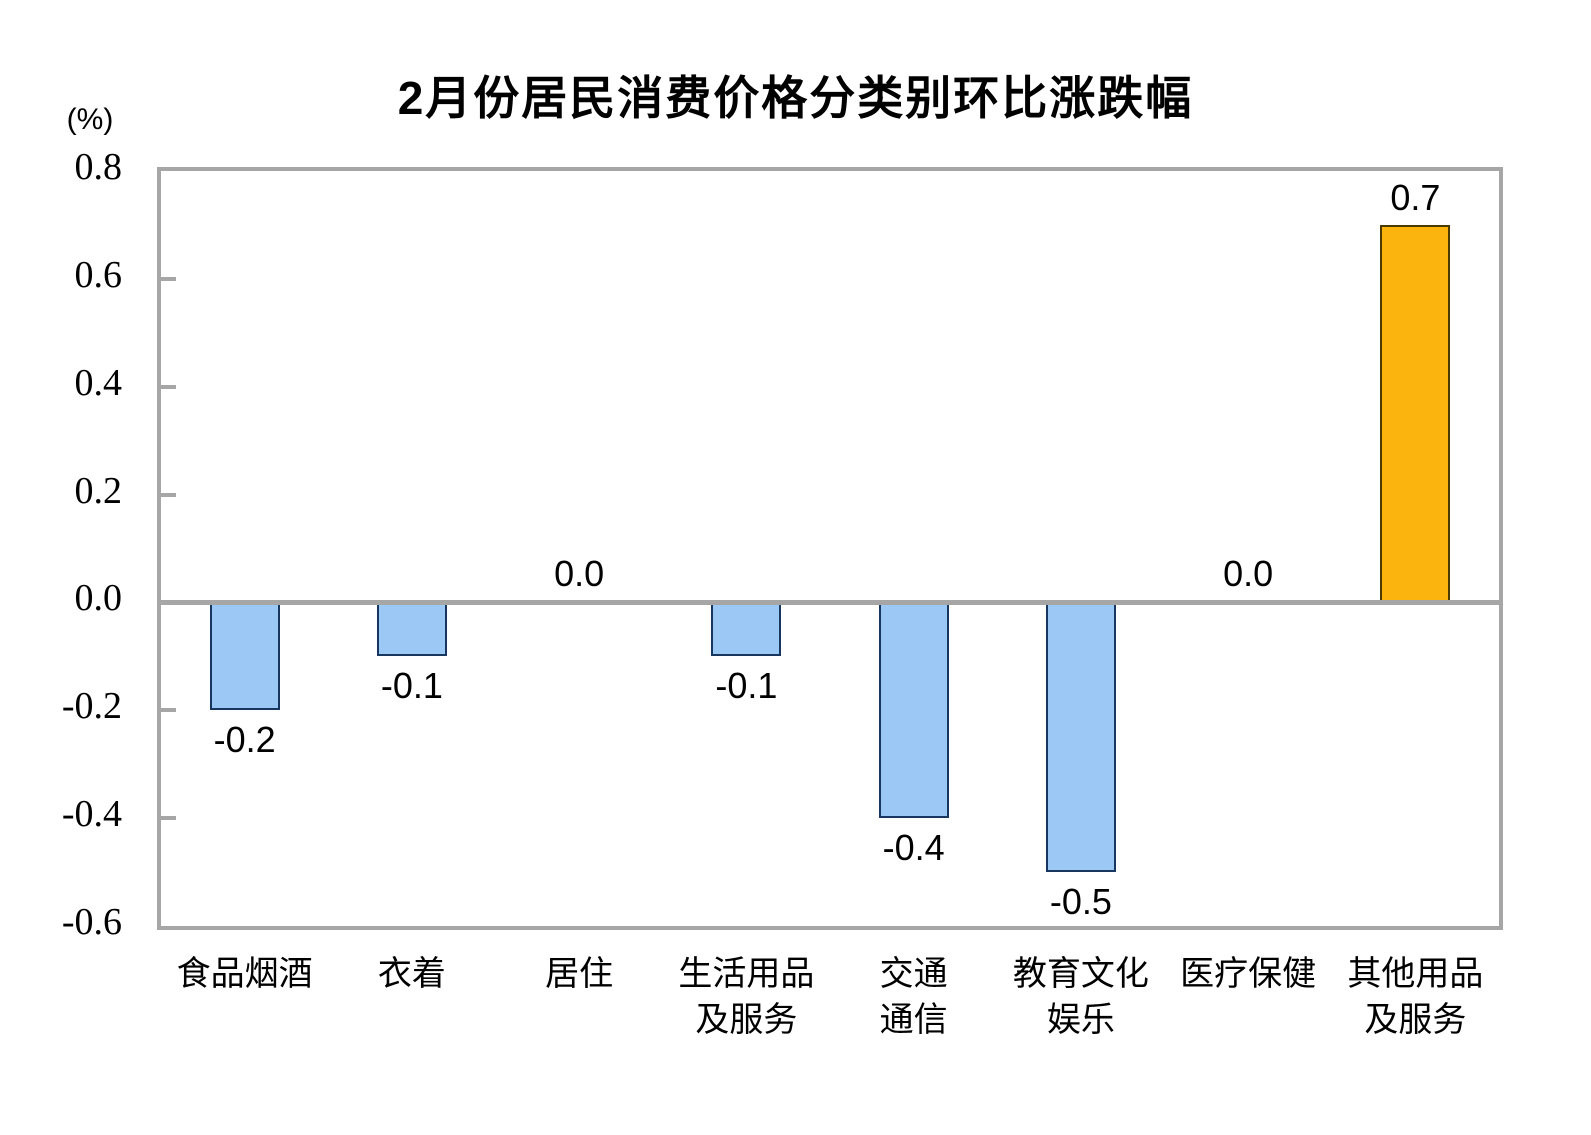 The height and width of the screenshot is (1135, 1591). I want to click on bar-other-articles-services, so click(1415, 413).